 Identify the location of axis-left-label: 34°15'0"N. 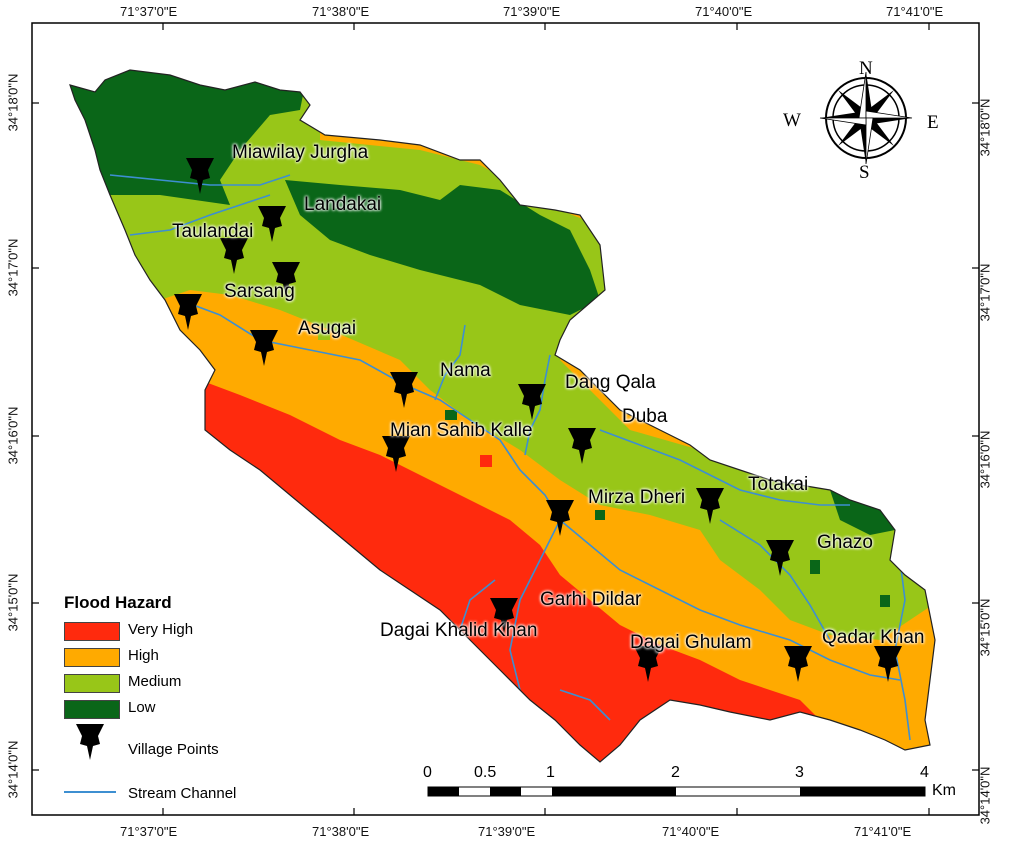
(13, 602).